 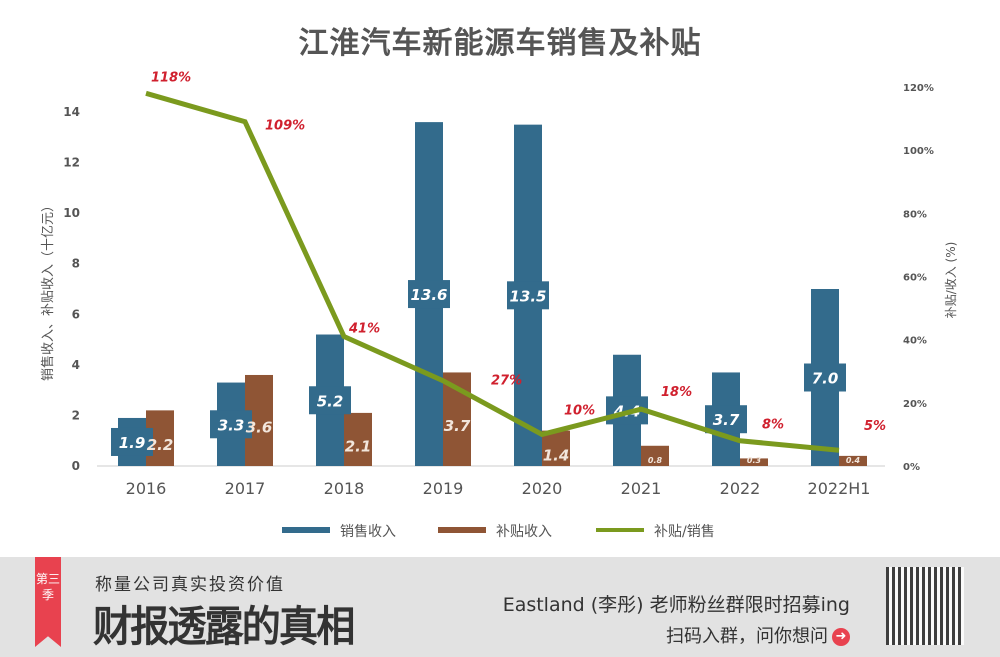 What do you see at coordinates (740, 488) in the screenshot?
I see `x-tick-label: 2022` at bounding box center [740, 488].